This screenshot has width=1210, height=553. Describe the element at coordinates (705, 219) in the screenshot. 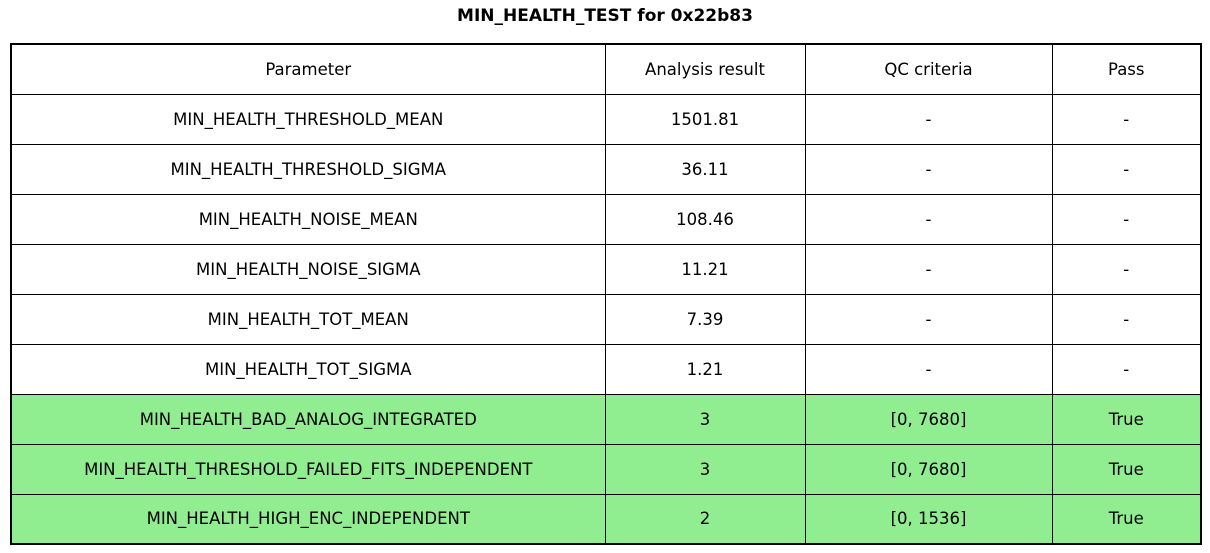

I see `analysis-result-cell: 108.46` at that location.